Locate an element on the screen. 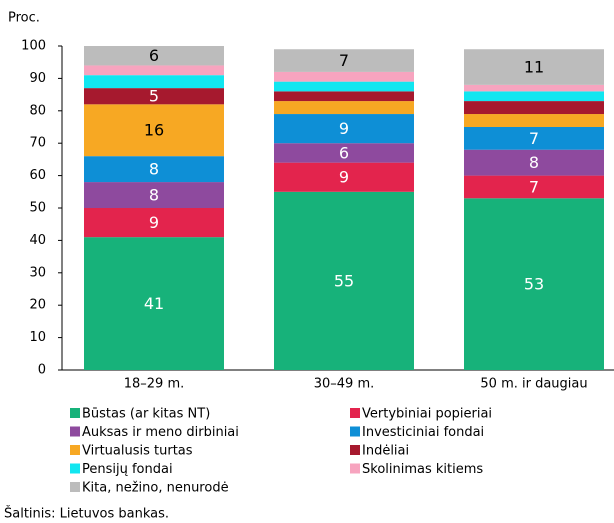 The width and height of the screenshot is (614, 523). segment-label: 53 is located at coordinates (534, 284).